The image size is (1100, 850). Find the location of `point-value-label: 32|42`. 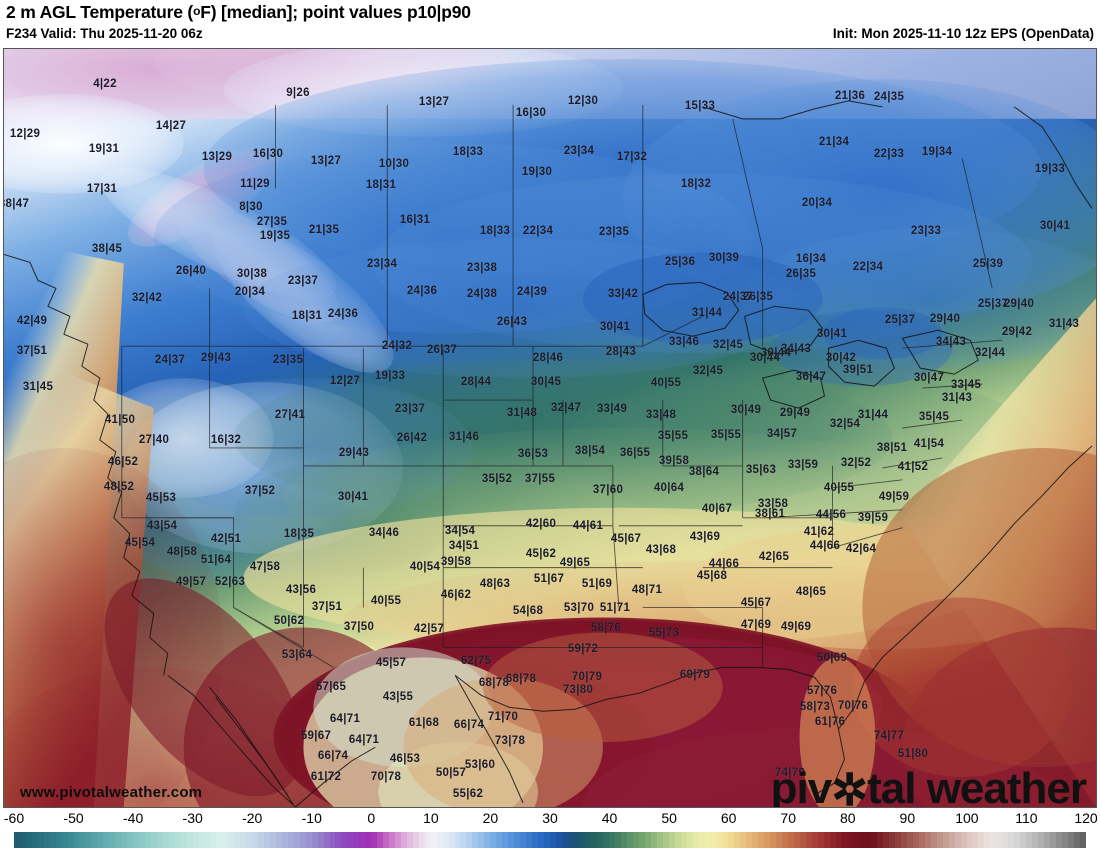

point-value-label: 32|42 is located at coordinates (147, 298).